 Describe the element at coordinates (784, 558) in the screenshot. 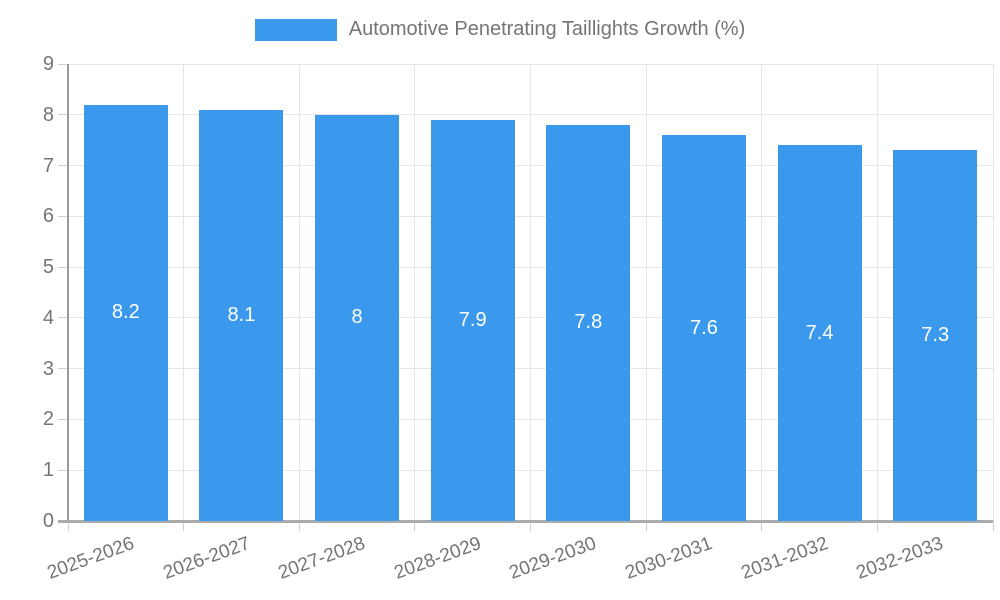

I see `x-axis-tick-label: 2031-2032` at that location.